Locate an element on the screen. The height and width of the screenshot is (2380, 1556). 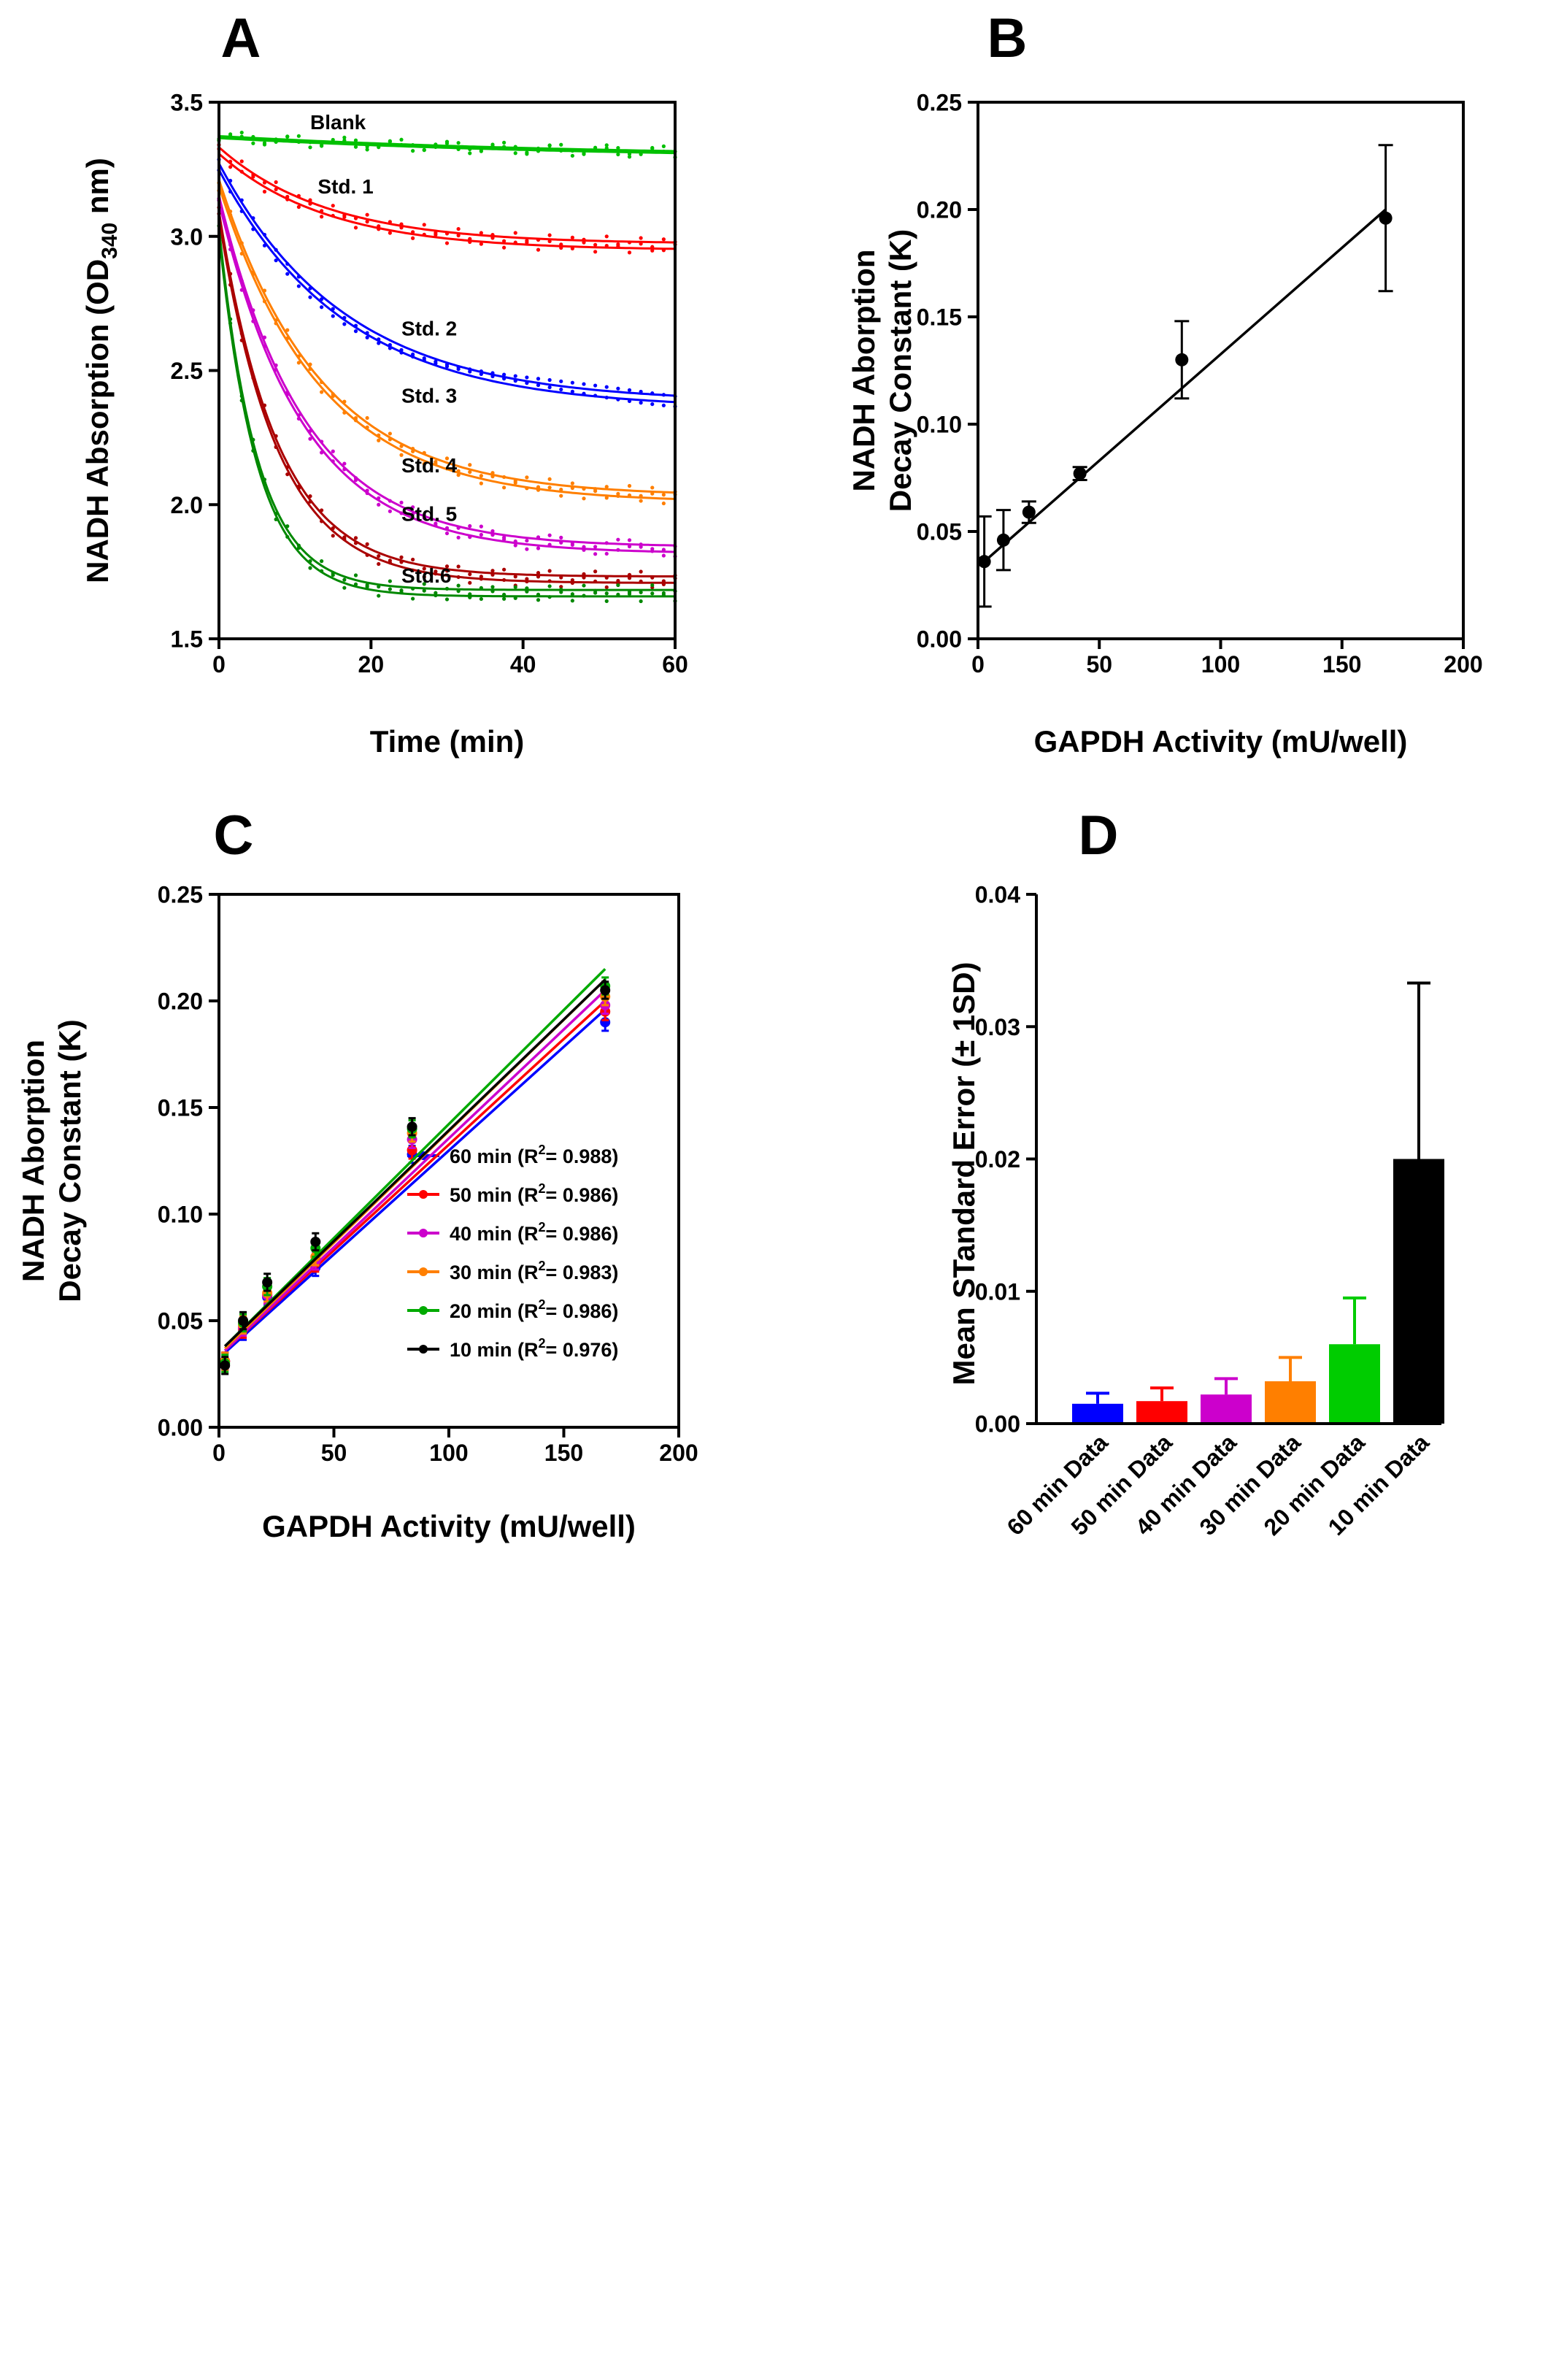
y-axis-label-line1: NADH Aborption is located at coordinates (33, 1161).